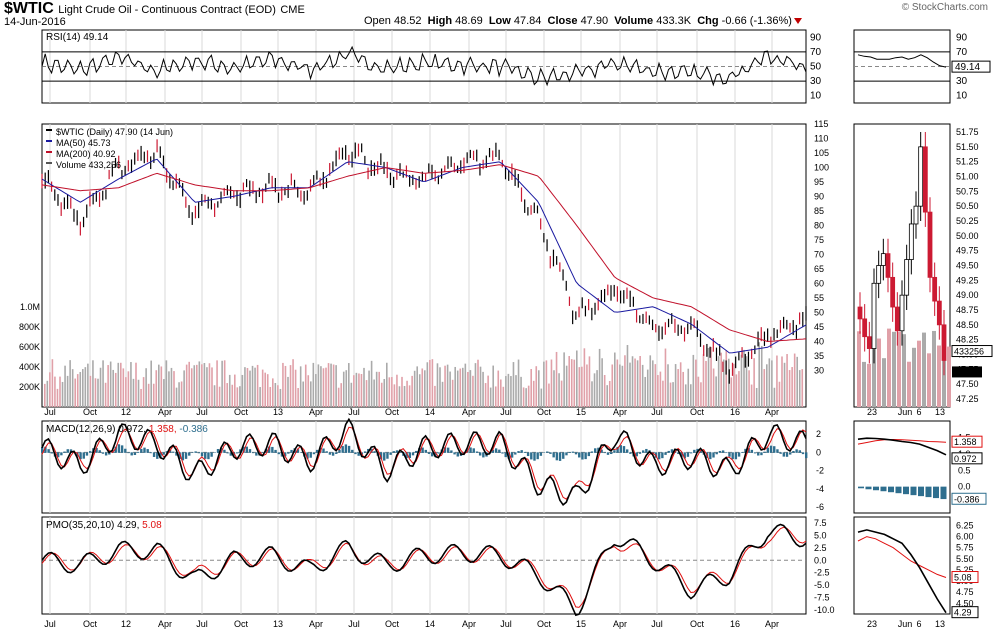 The width and height of the screenshot is (1000, 633). I want to click on pmo-y-tick: 0.0, so click(820, 560).